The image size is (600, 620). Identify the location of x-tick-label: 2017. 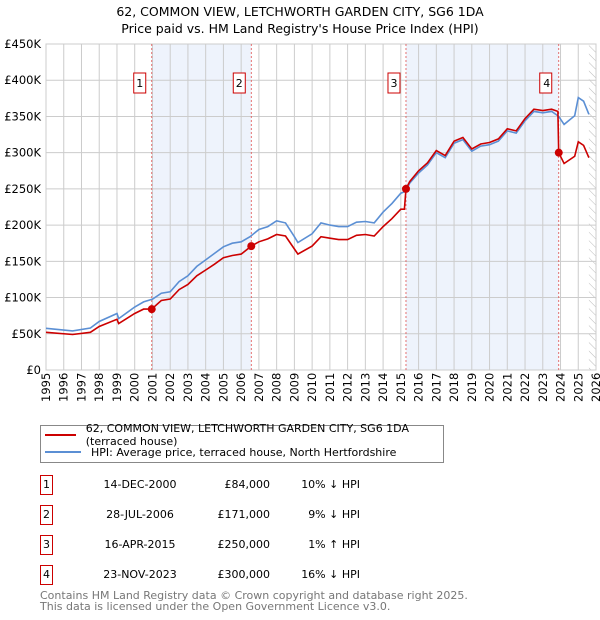
(436, 387).